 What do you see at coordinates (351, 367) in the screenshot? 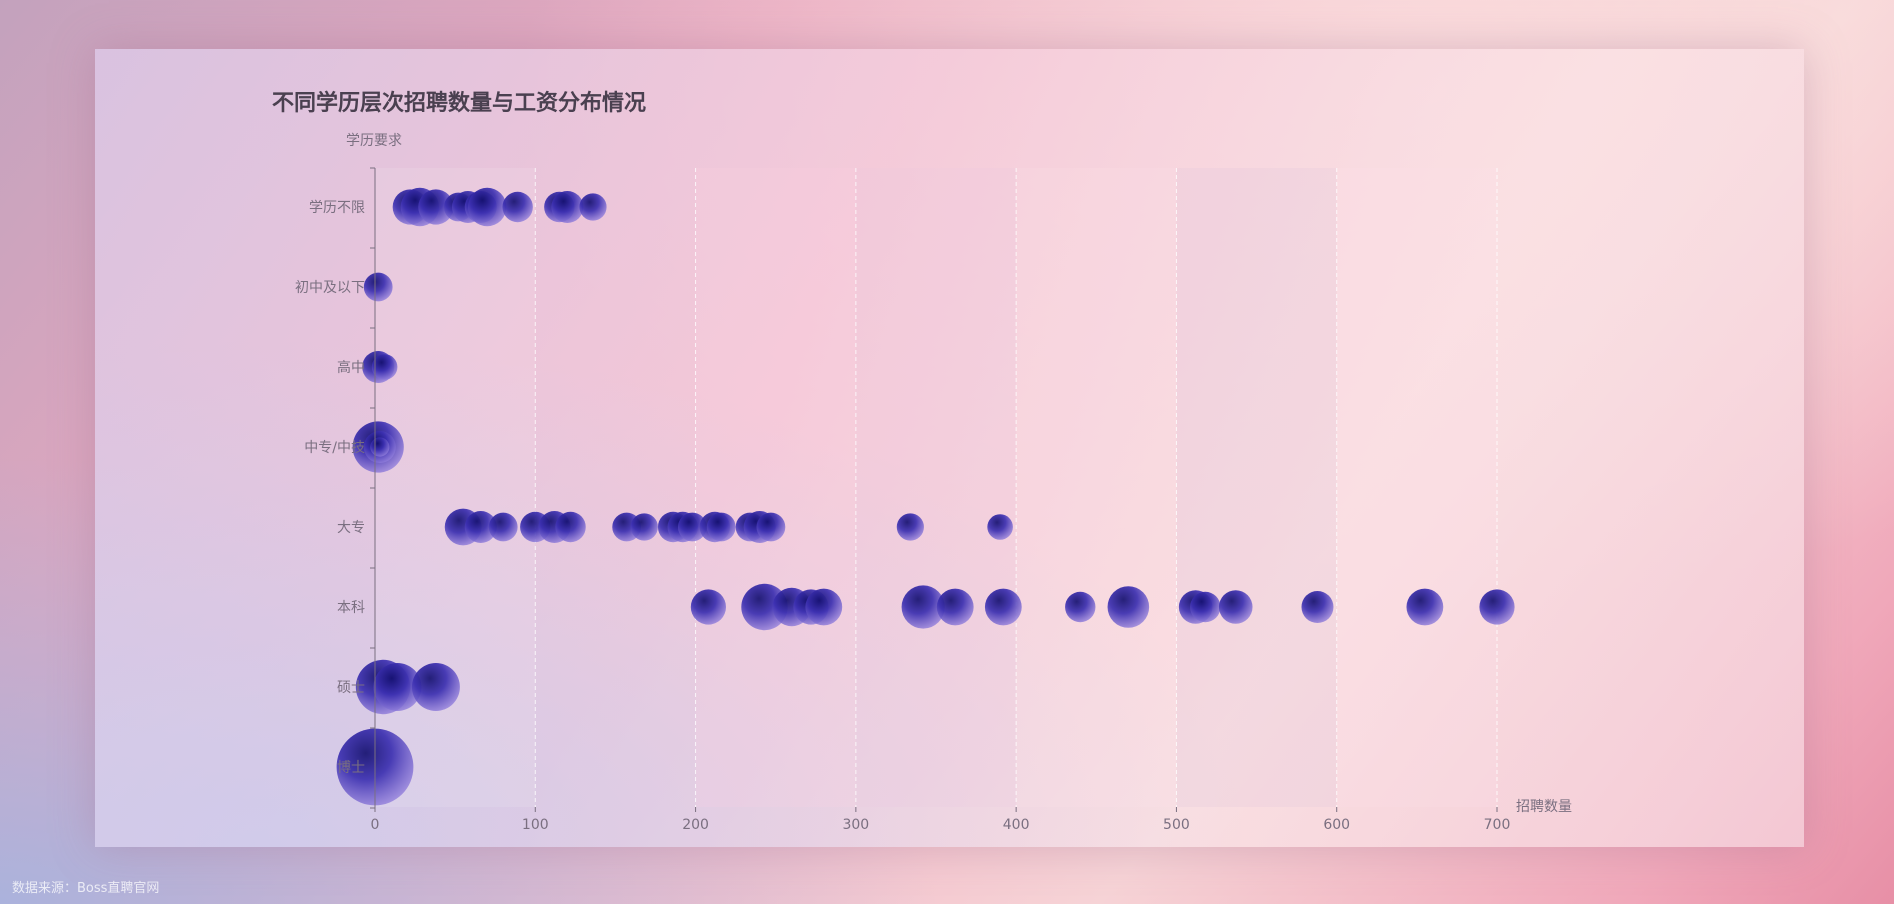
I see `y-tick-label: 高中` at bounding box center [351, 367].